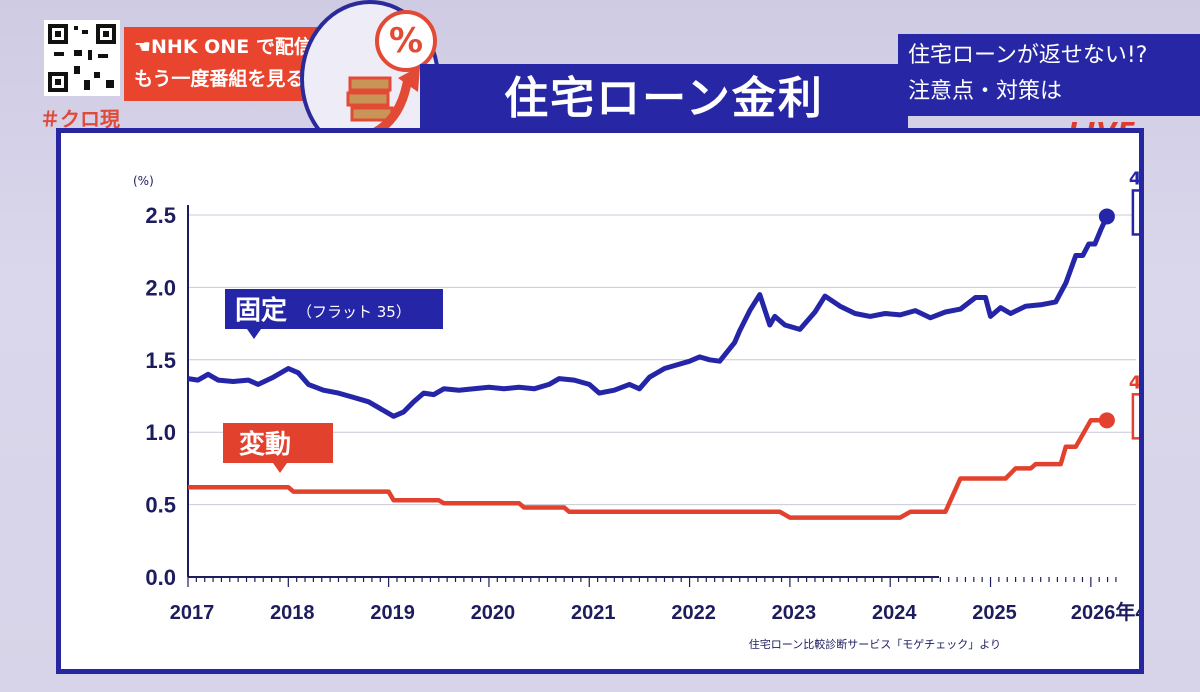  Describe the element at coordinates (292, 613) in the screenshot. I see `x-tick-label: 2018` at that location.